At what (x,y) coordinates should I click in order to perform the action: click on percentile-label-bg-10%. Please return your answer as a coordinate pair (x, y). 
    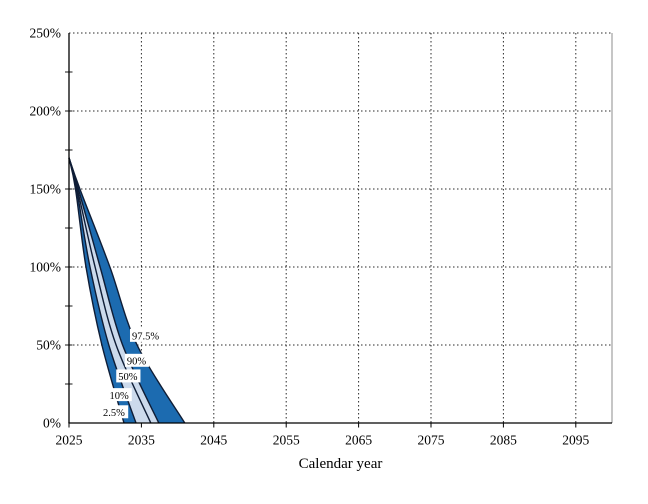
    Looking at the image, I should click on (119, 395).